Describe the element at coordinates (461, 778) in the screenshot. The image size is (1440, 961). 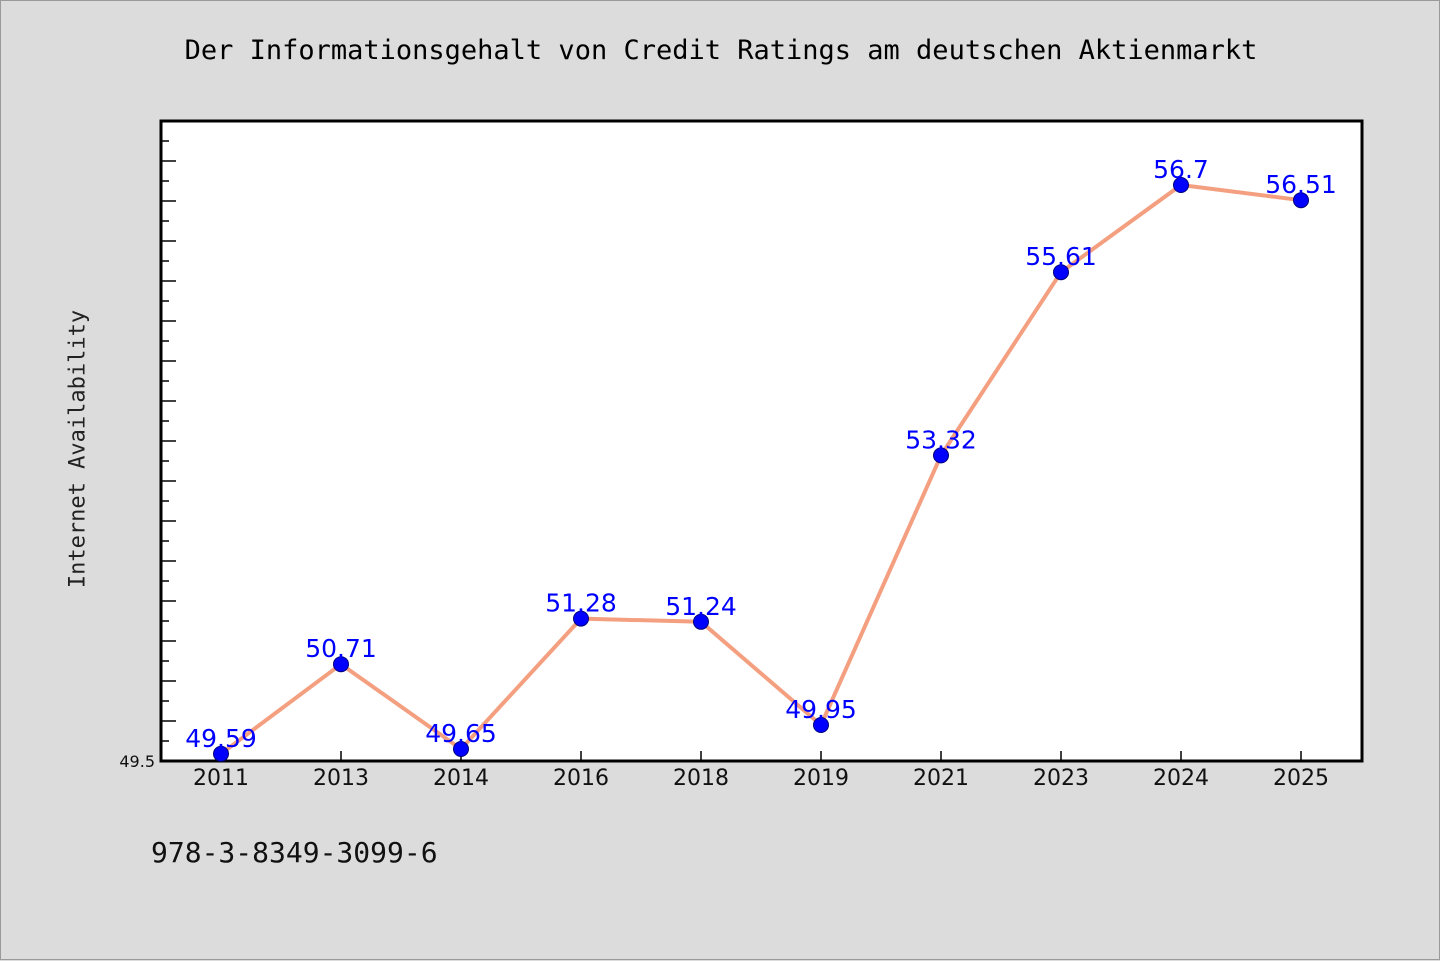
I see `x-tick-label: 2014` at that location.